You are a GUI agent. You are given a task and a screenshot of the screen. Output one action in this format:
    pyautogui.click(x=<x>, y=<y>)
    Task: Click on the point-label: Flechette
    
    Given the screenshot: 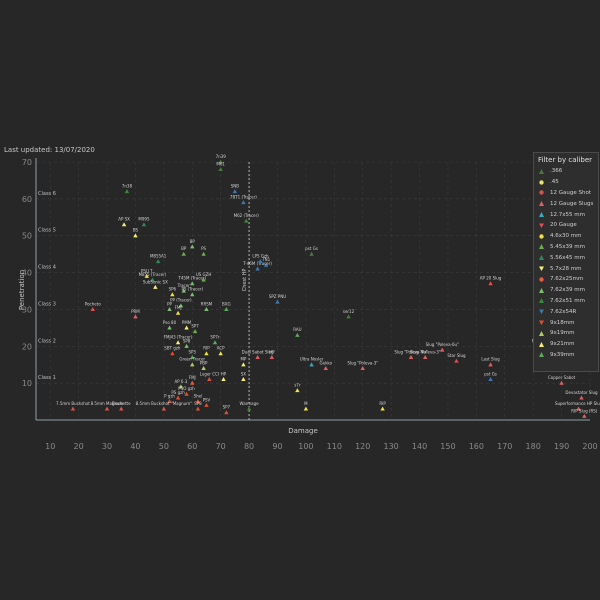 What is the action you would take?
    pyautogui.click(x=121, y=403)
    